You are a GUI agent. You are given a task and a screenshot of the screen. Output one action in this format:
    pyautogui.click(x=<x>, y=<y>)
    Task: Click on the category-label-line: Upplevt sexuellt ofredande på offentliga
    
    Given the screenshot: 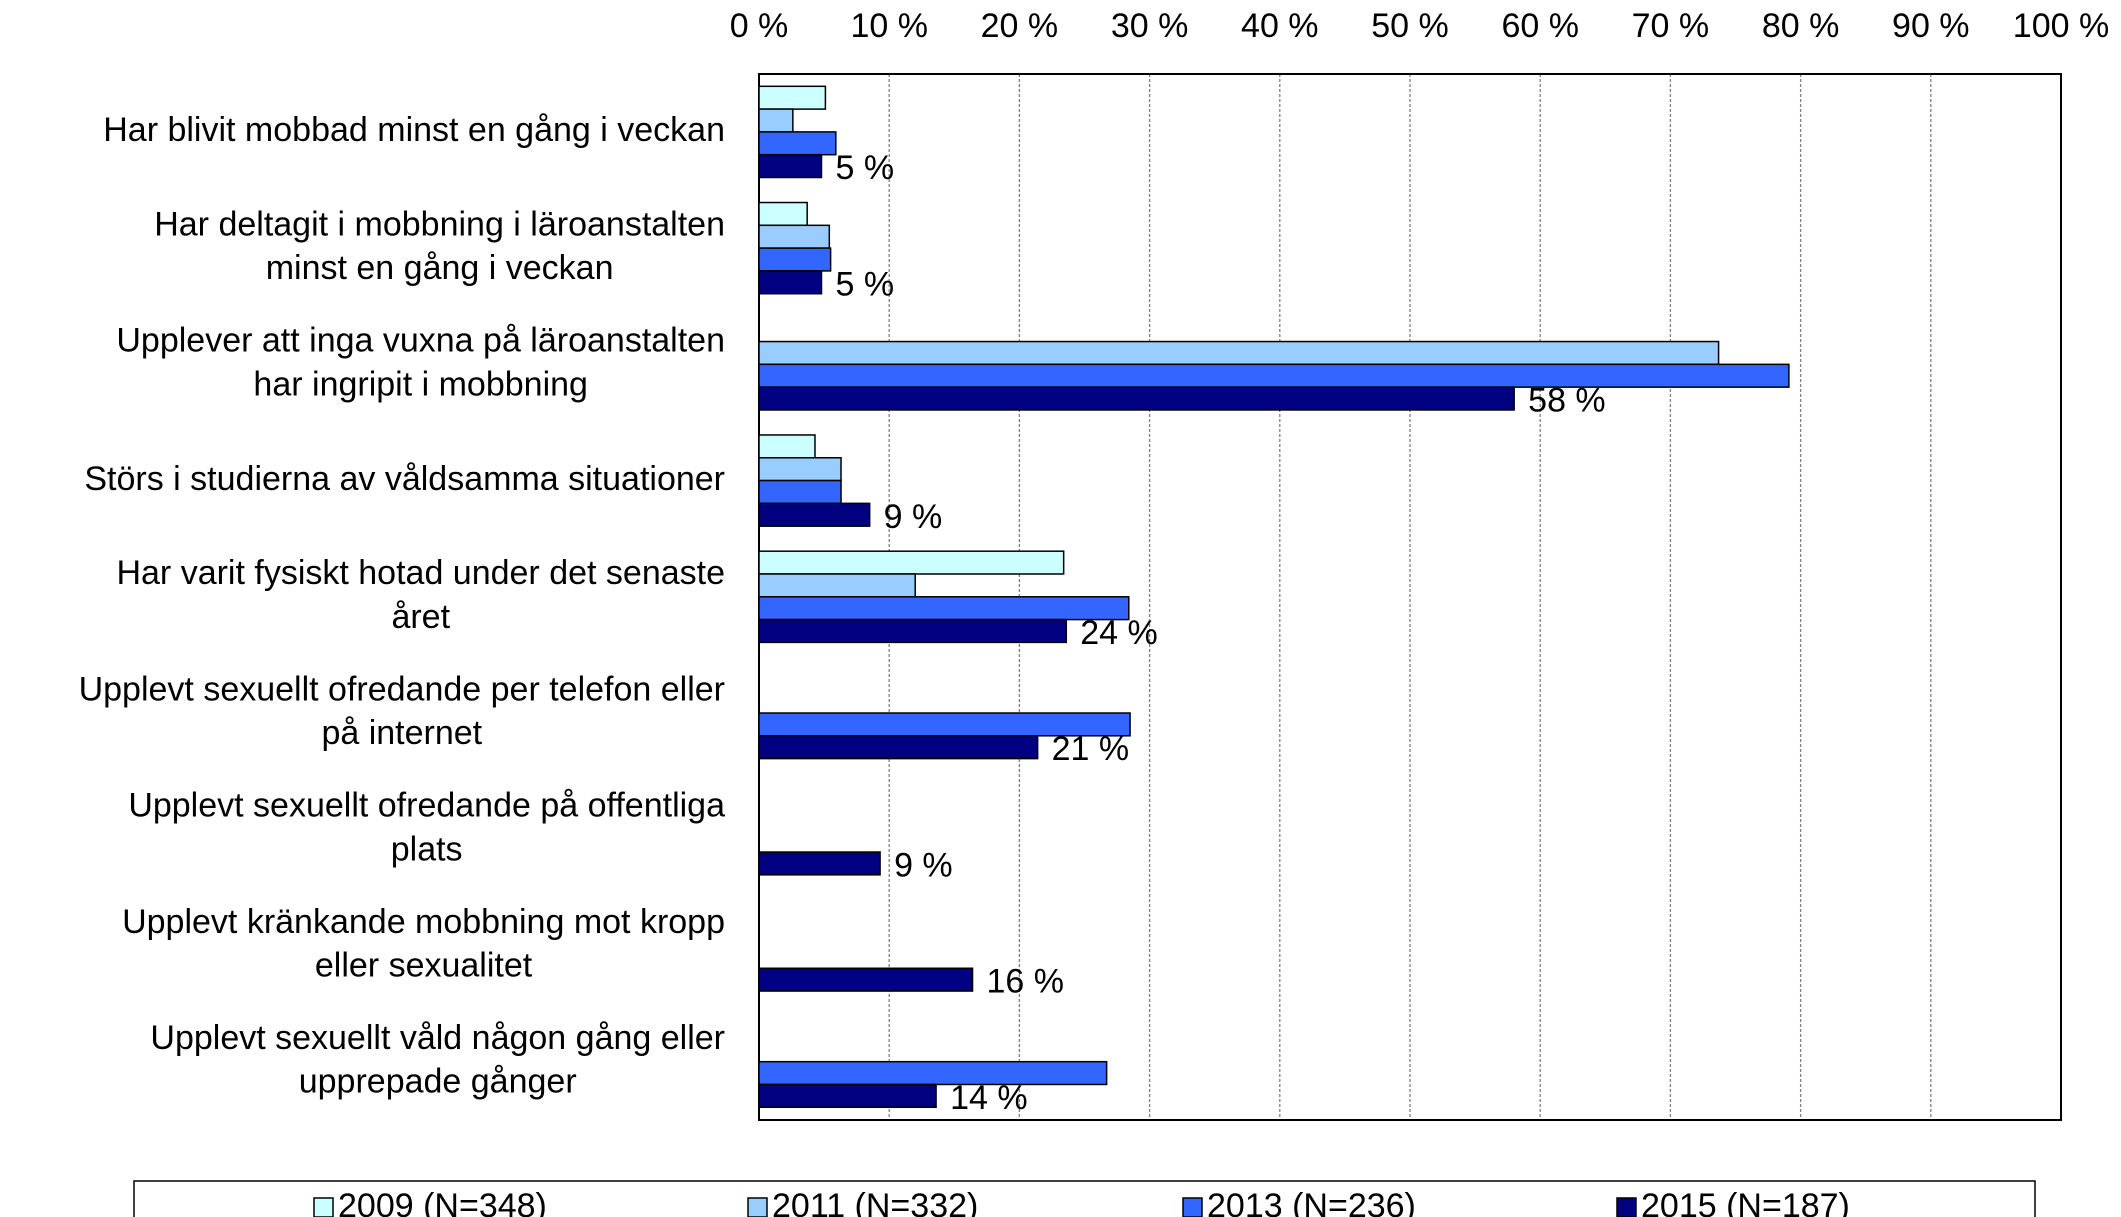 What is the action you would take?
    pyautogui.click(x=426, y=806)
    